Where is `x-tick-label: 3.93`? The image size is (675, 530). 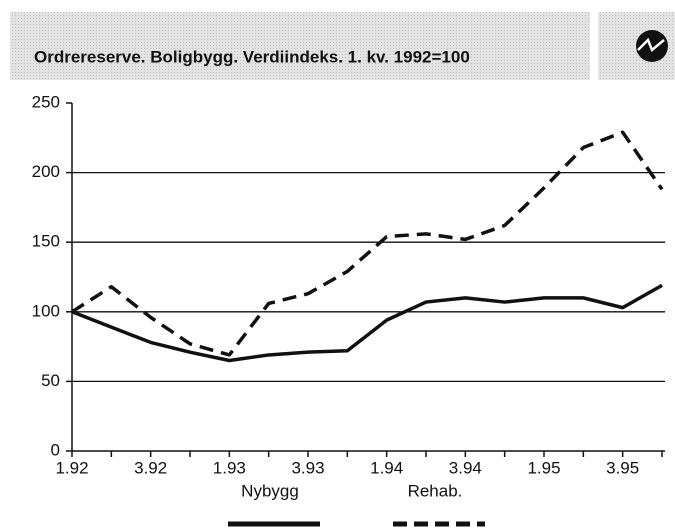
x-tick-label: 3.93 is located at coordinates (307, 467).